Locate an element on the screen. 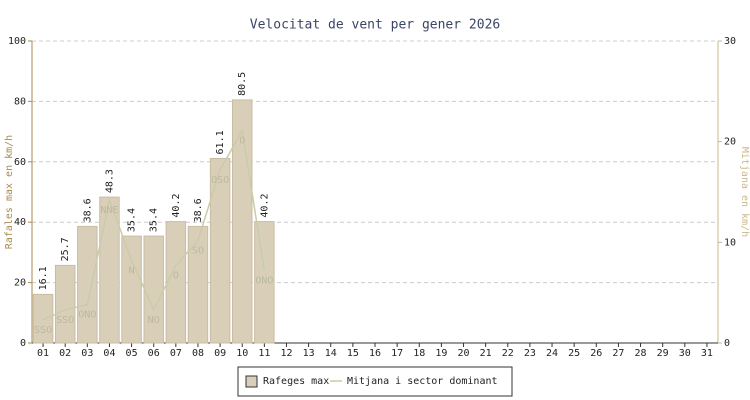 The image size is (750, 400). x-tick-label: 16 is located at coordinates (375, 353).